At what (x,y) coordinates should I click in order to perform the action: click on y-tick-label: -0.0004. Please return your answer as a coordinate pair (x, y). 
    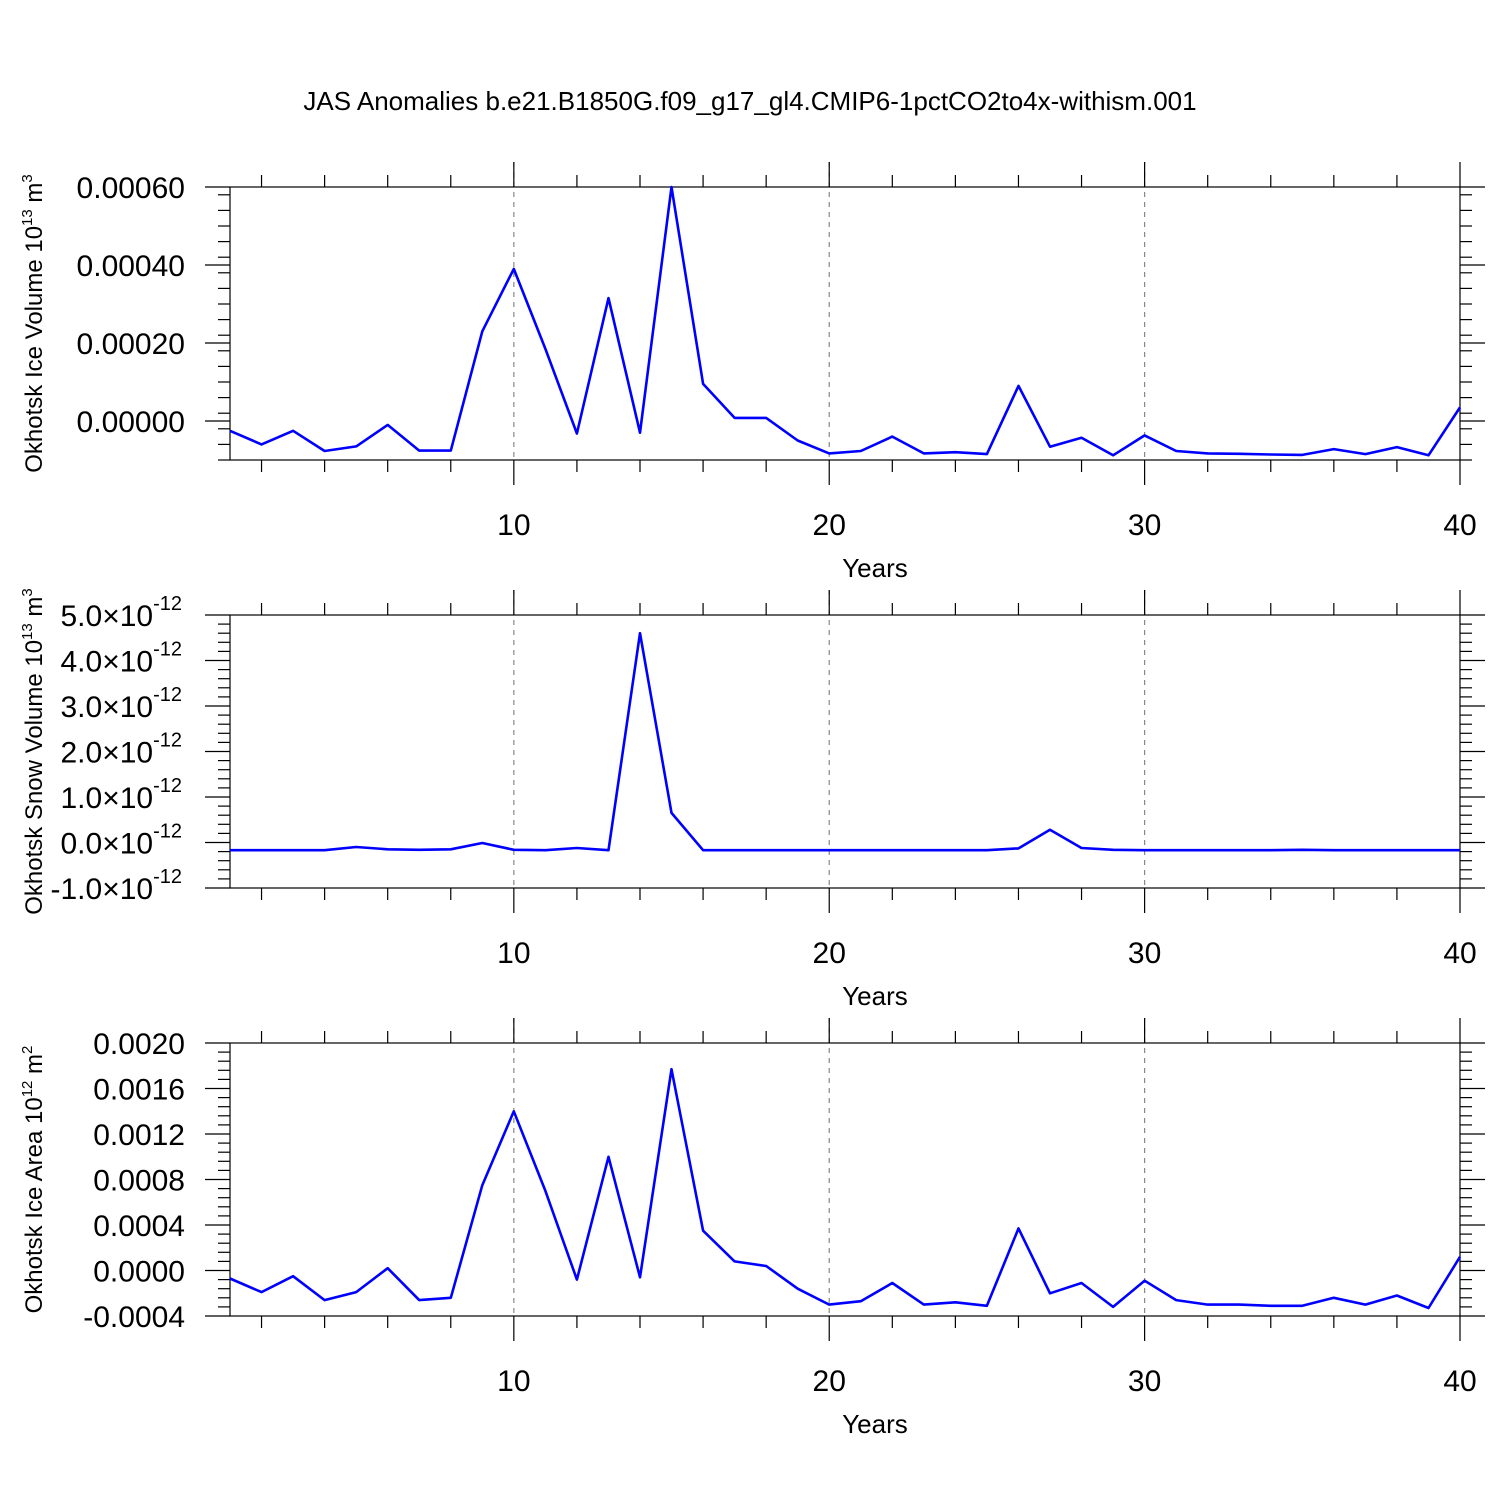
    Looking at the image, I should click on (134, 1317).